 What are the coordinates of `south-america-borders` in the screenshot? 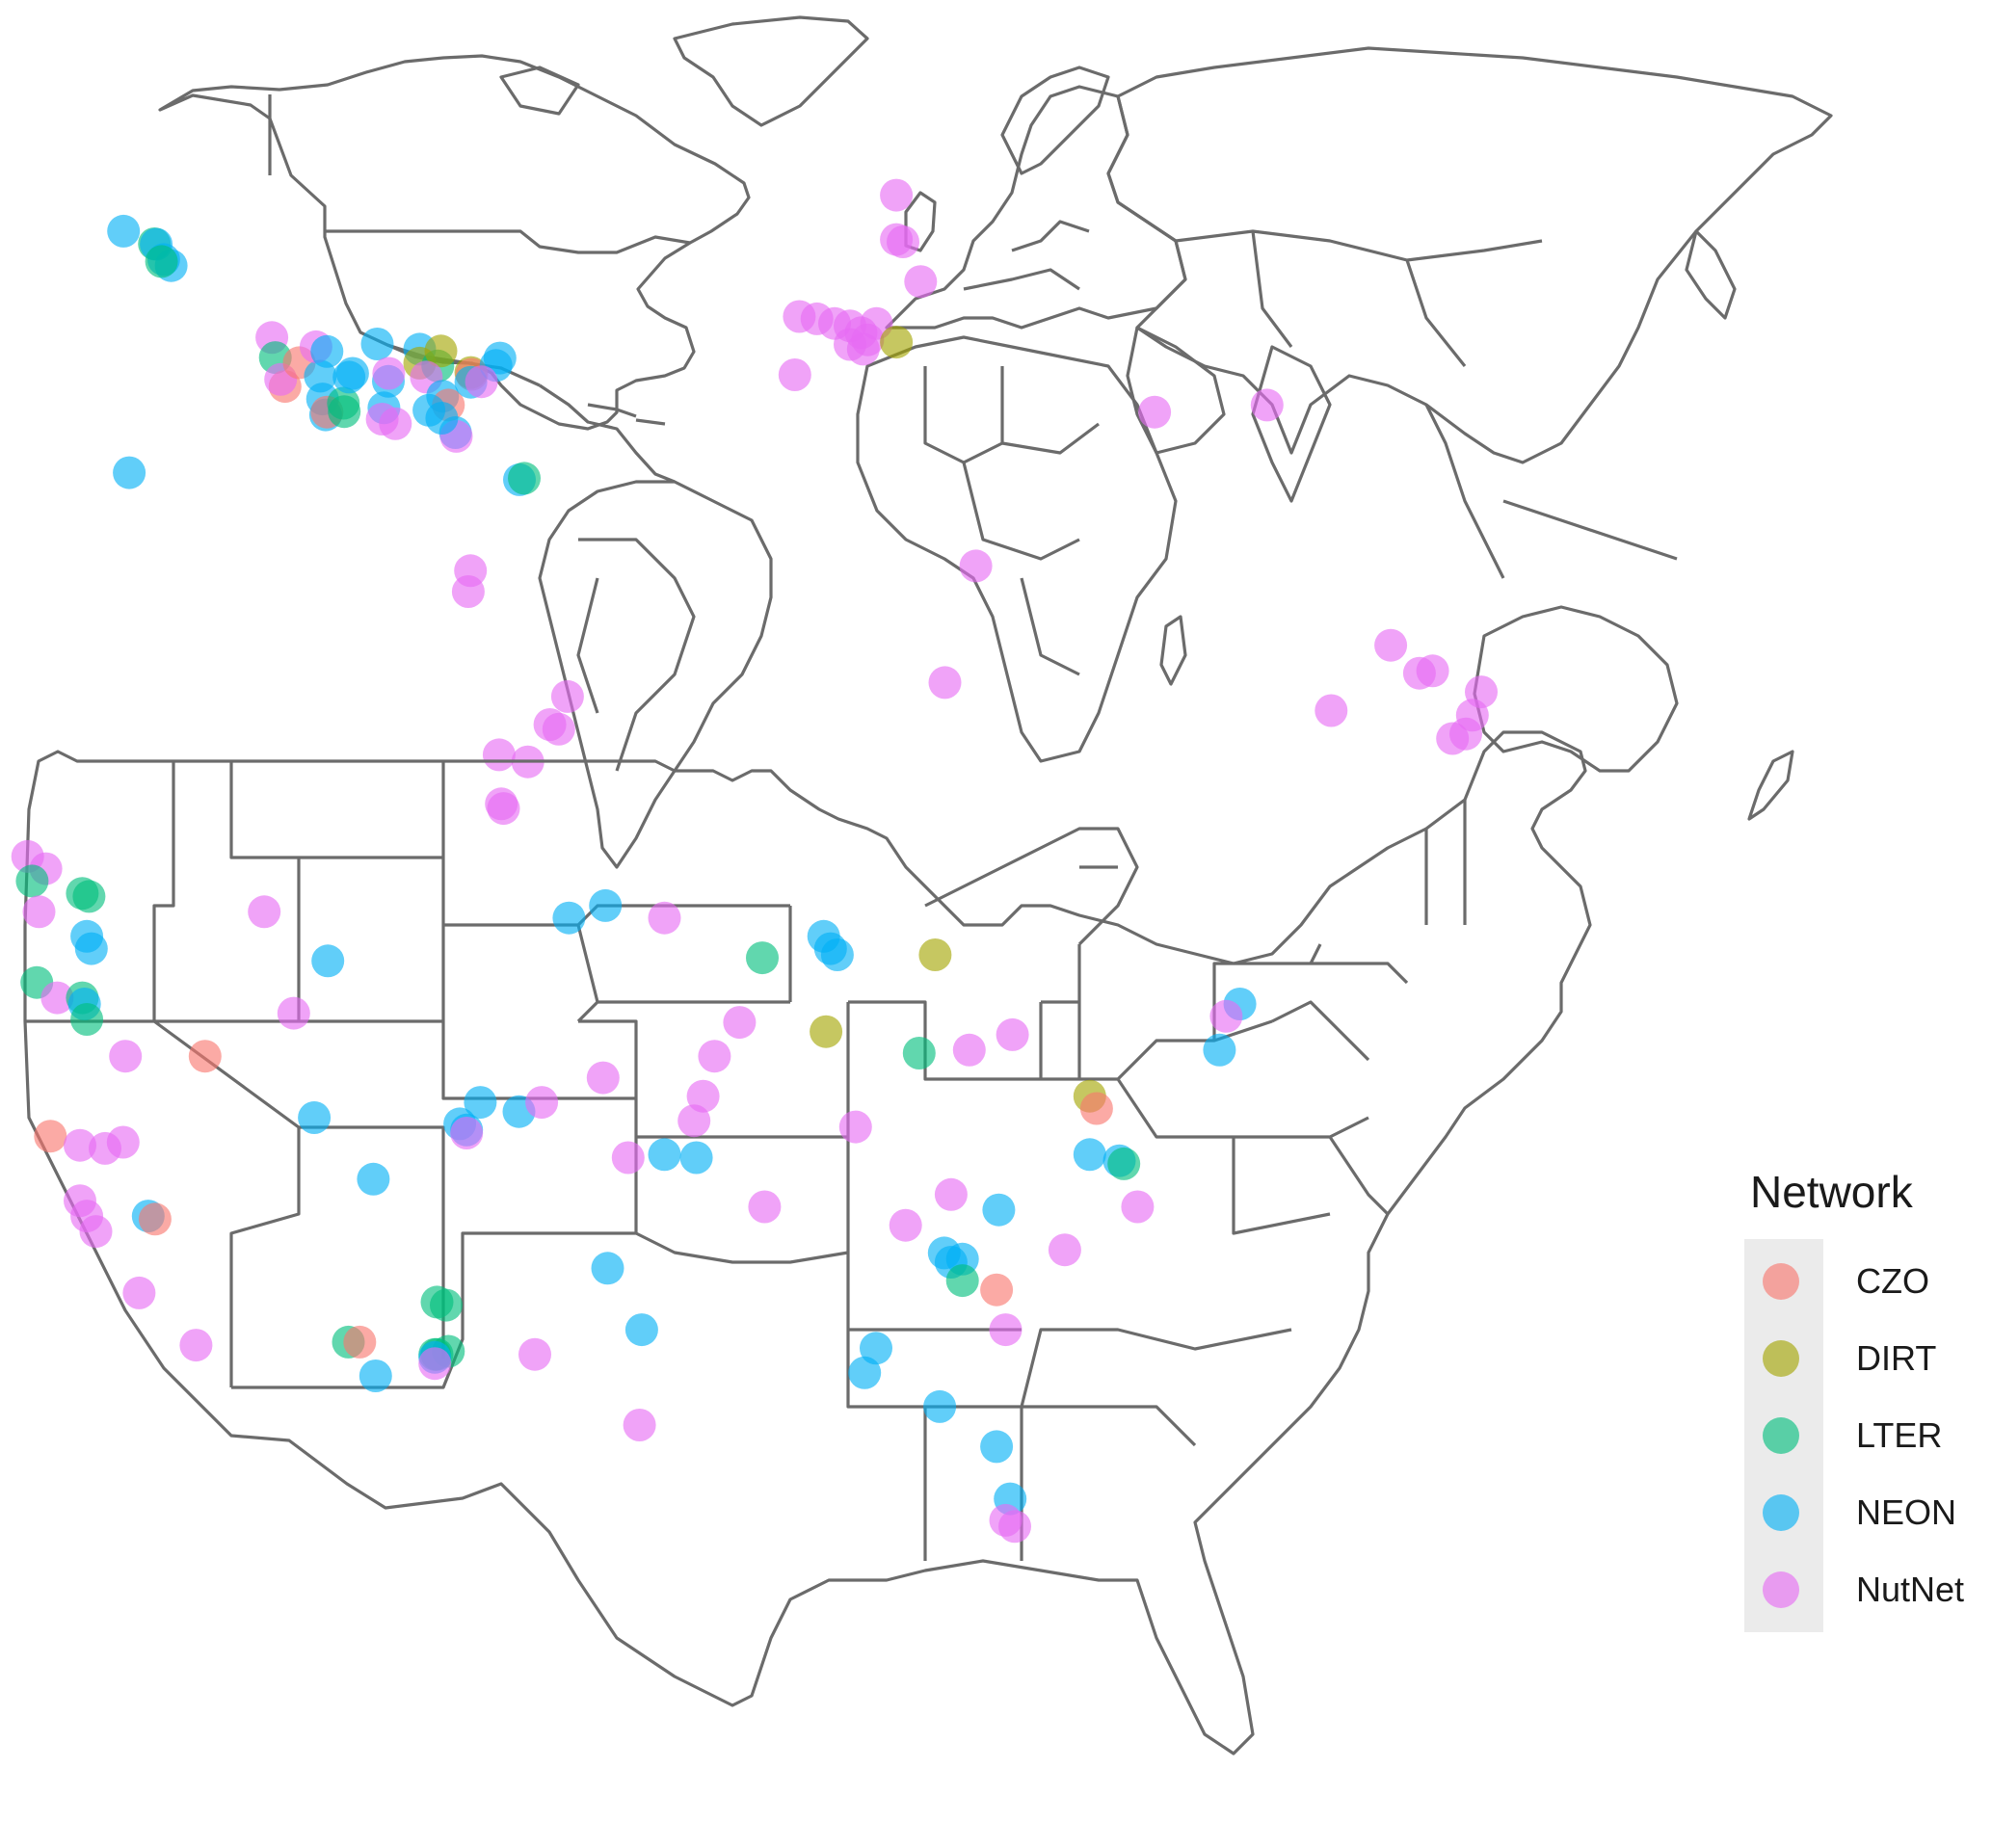 It's located at (636, 655).